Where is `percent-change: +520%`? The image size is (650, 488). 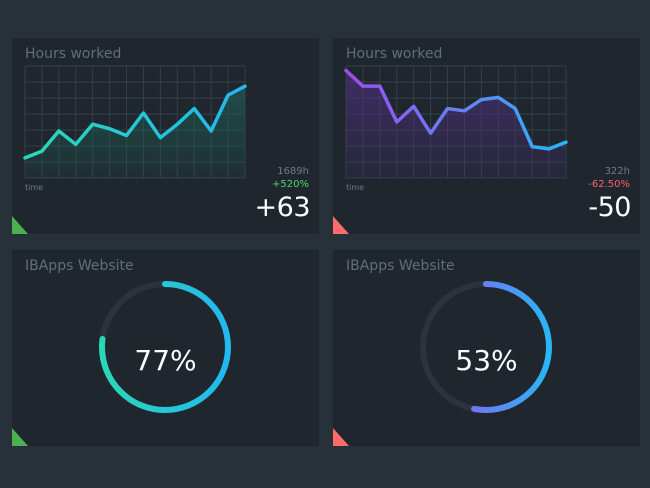 percent-change: +520% is located at coordinates (290, 184).